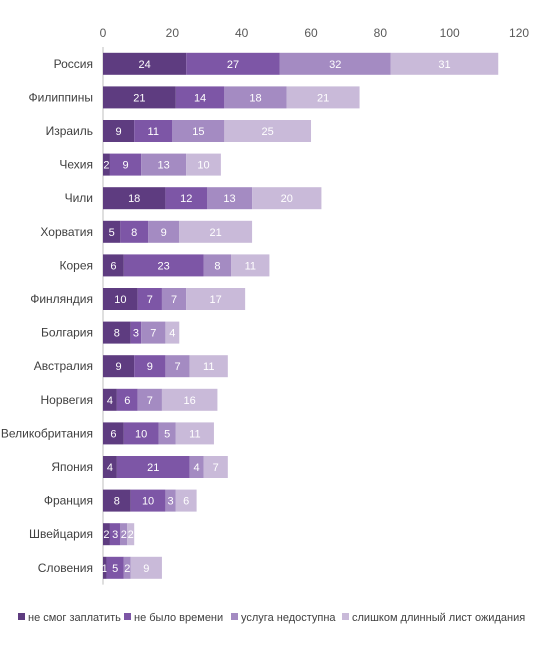  I want to click on category-label: Израиль, so click(69, 131).